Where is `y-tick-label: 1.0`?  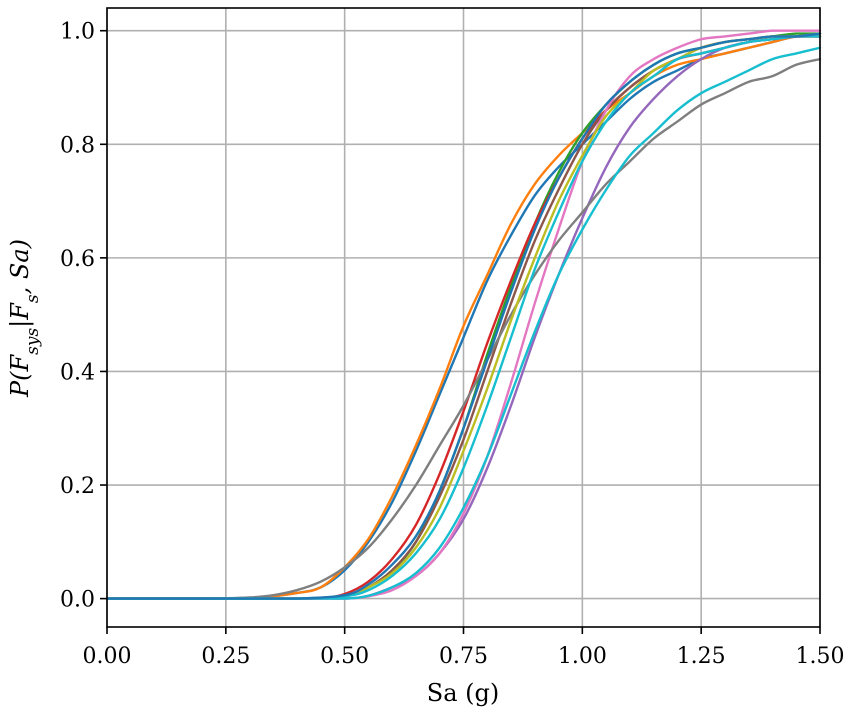
y-tick-label: 1.0 is located at coordinates (77, 32).